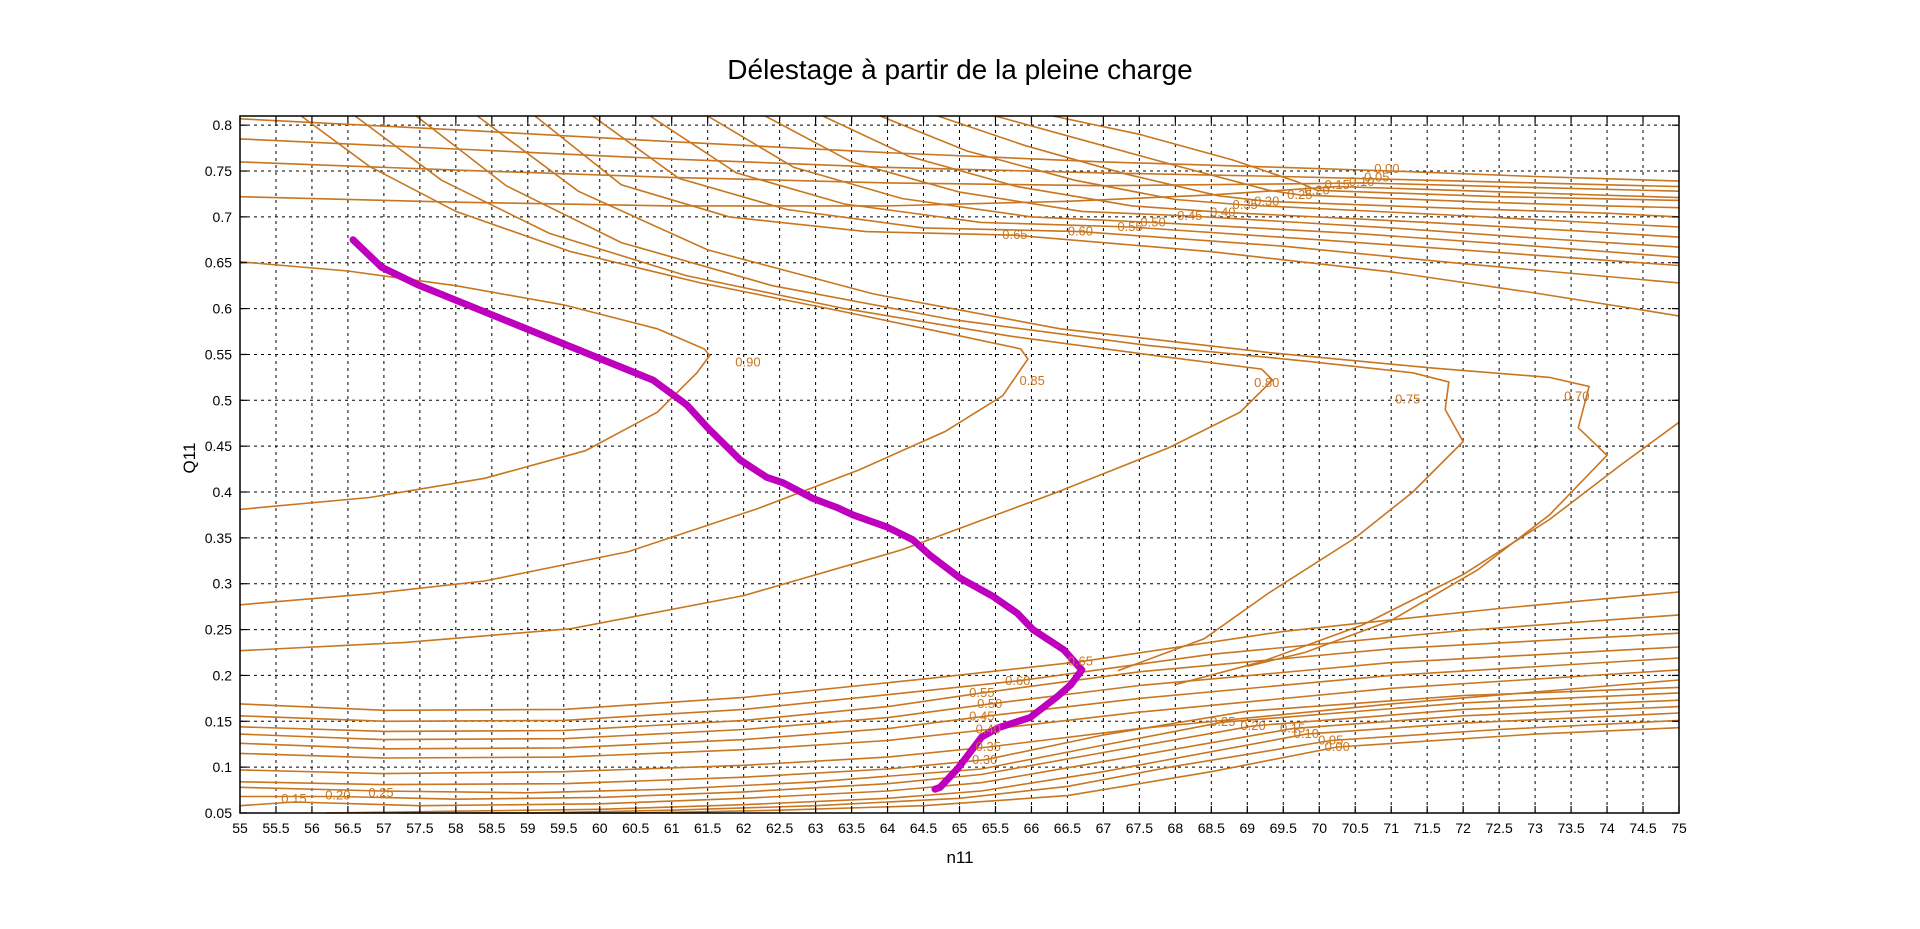 This screenshot has width=1920, height=929. Describe the element at coordinates (218, 721) in the screenshot. I see `y-tick-label: 0.15` at that location.